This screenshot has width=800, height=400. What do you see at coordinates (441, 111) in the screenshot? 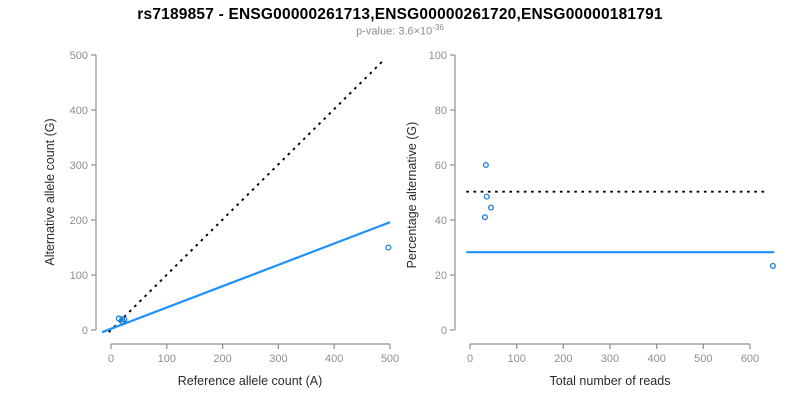
I see `percentage-panel-y-tick-label: 80` at bounding box center [441, 111].